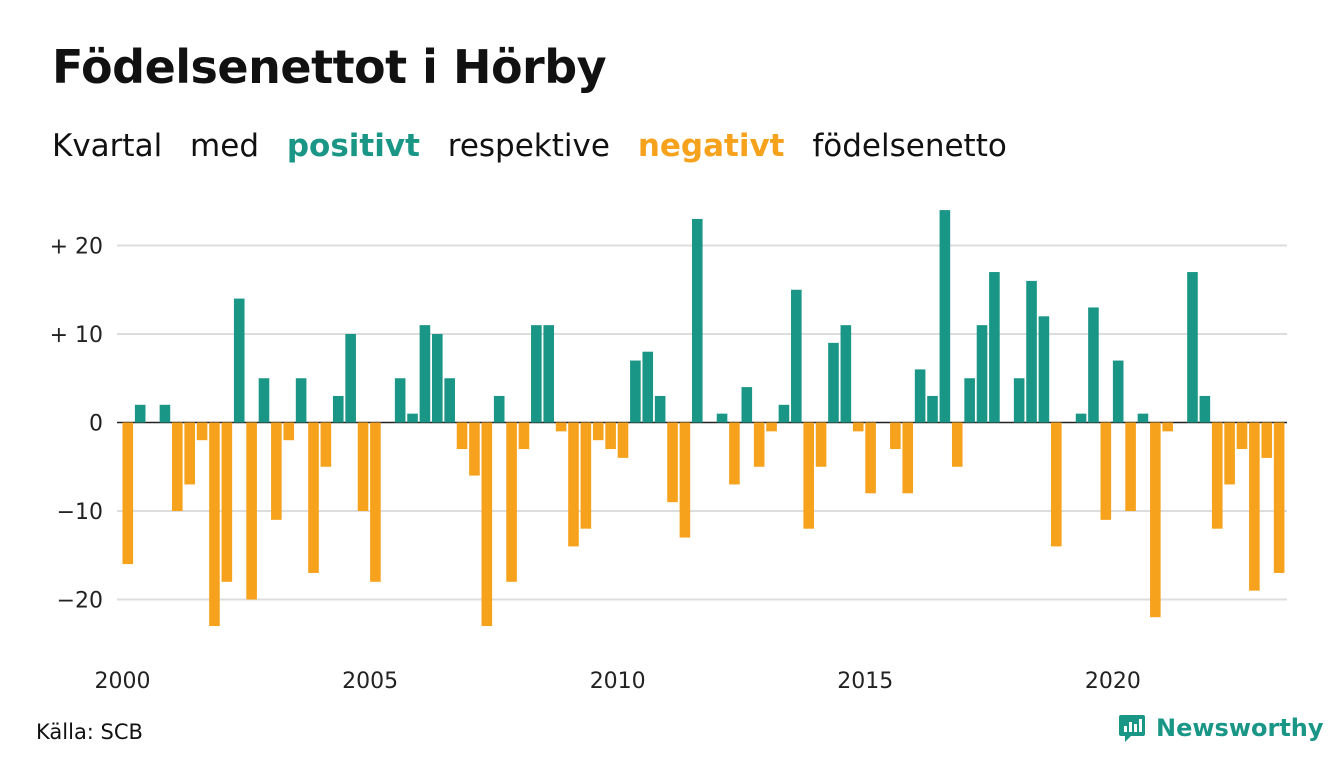 The image size is (1340, 780). I want to click on x-tick-label: 2020, so click(1113, 681).